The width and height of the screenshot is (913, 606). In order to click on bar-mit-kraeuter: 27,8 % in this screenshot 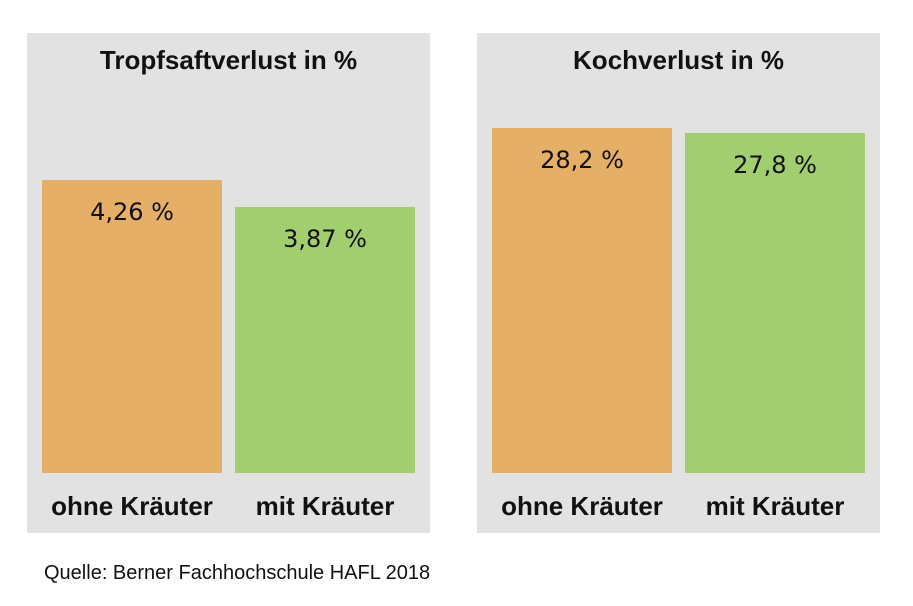, I will do `click(775, 303)`.